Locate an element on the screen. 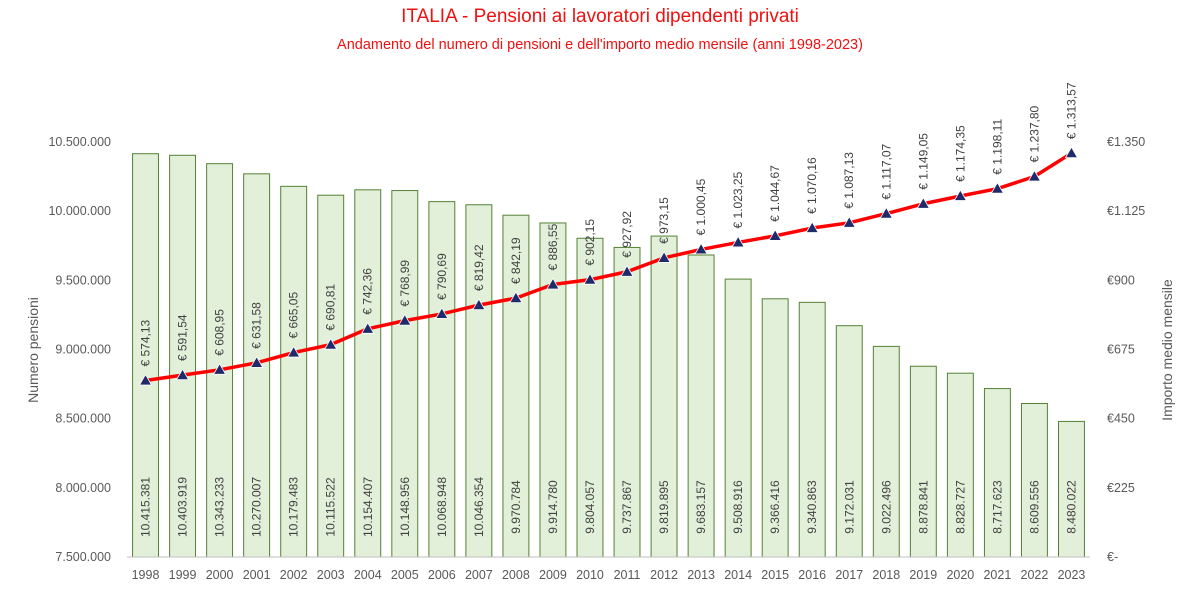  bar-value-label: 9.172.031 is located at coordinates (849, 507).